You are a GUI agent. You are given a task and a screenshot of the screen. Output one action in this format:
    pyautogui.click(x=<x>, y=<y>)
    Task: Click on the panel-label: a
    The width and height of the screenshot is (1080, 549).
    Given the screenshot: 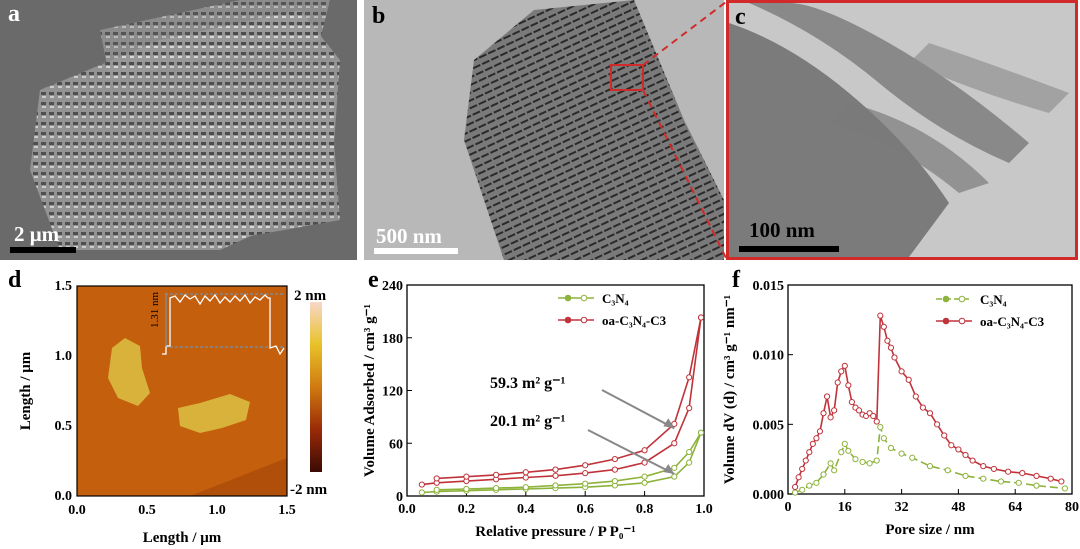 What is the action you would take?
    pyautogui.click(x=14, y=14)
    